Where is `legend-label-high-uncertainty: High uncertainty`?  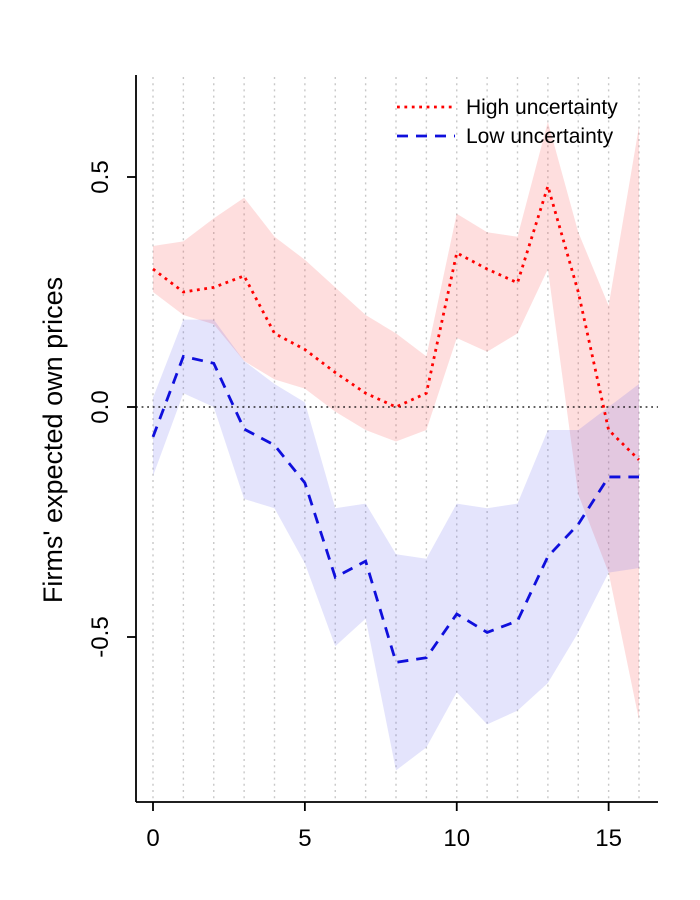
legend-label-high-uncertainty: High uncertainty is located at coordinates (542, 107).